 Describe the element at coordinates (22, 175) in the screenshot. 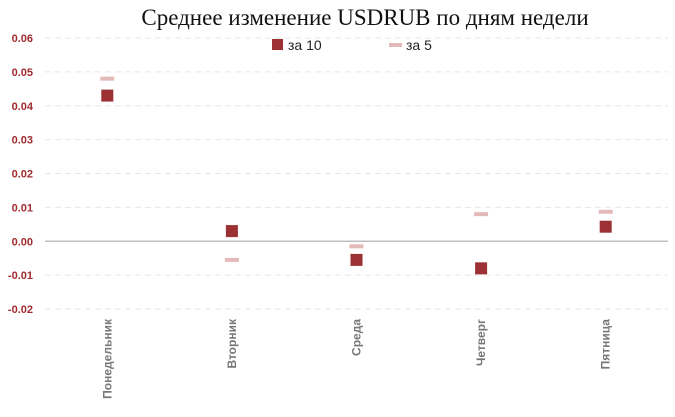

I see `y-tick-label: 0.02` at that location.